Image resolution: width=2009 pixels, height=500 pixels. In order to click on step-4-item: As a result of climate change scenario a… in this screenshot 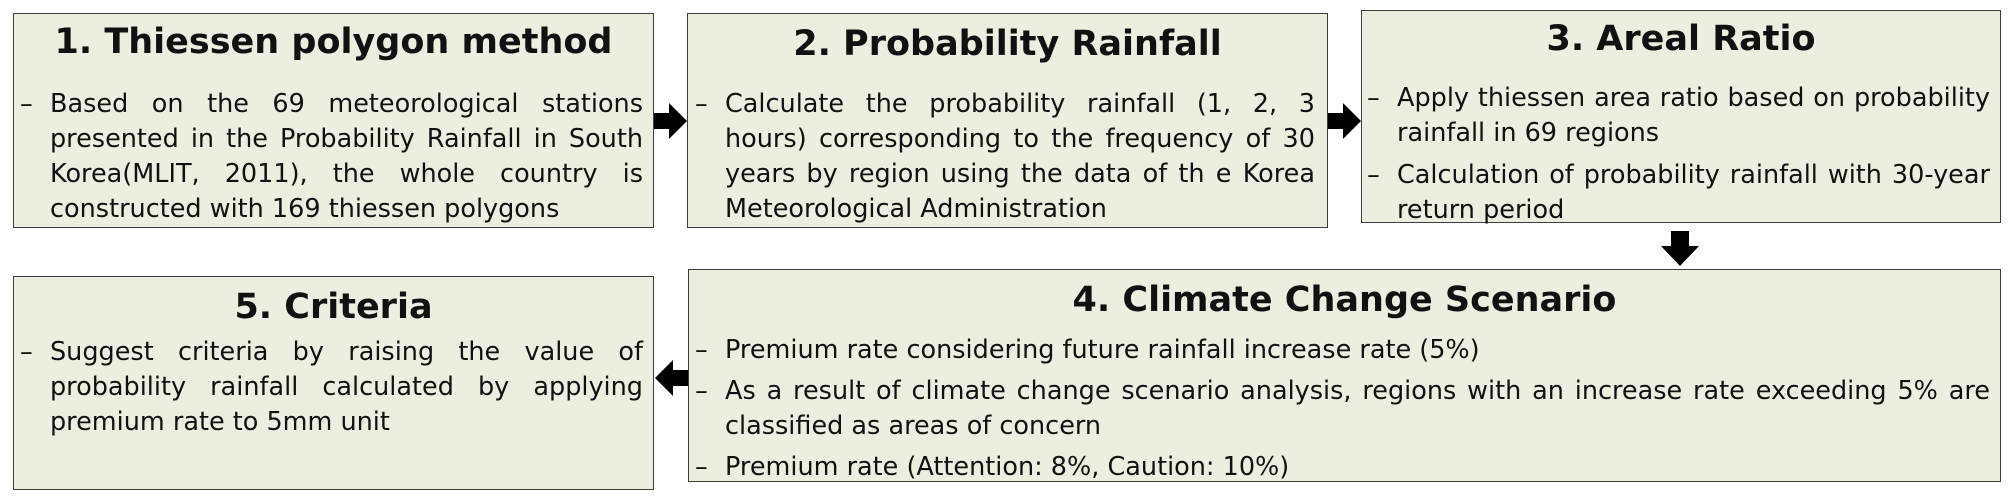, I will do `click(1342, 409)`.